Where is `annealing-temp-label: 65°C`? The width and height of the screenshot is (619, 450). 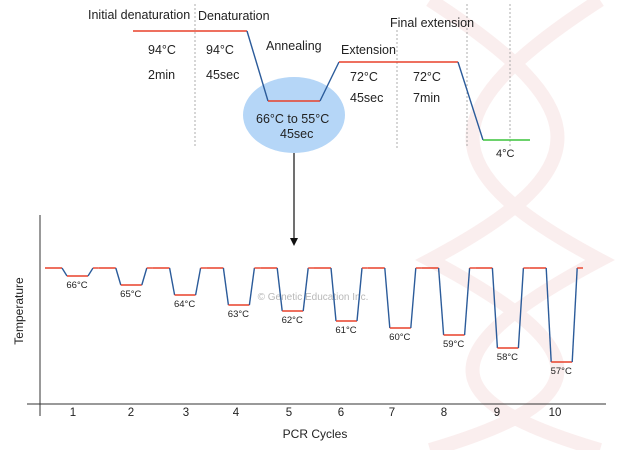
annealing-temp-label: 65°C is located at coordinates (130, 294).